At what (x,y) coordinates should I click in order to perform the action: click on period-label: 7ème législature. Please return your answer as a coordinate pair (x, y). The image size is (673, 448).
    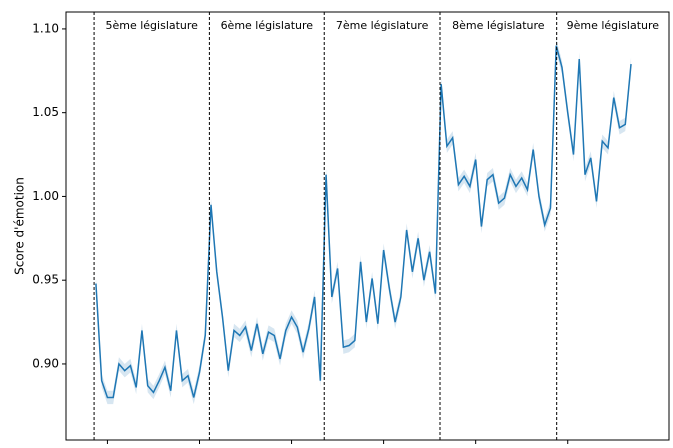
    Looking at the image, I should click on (382, 25).